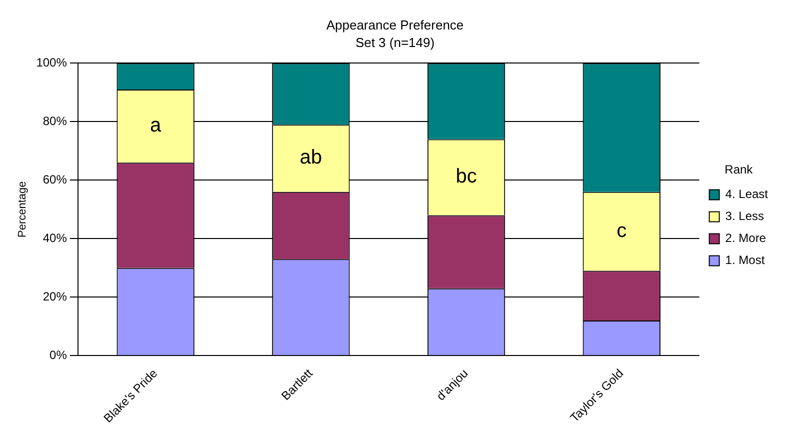 The width and height of the screenshot is (798, 443). What do you see at coordinates (52, 63) in the screenshot?
I see `y-tick-label: 100%` at bounding box center [52, 63].